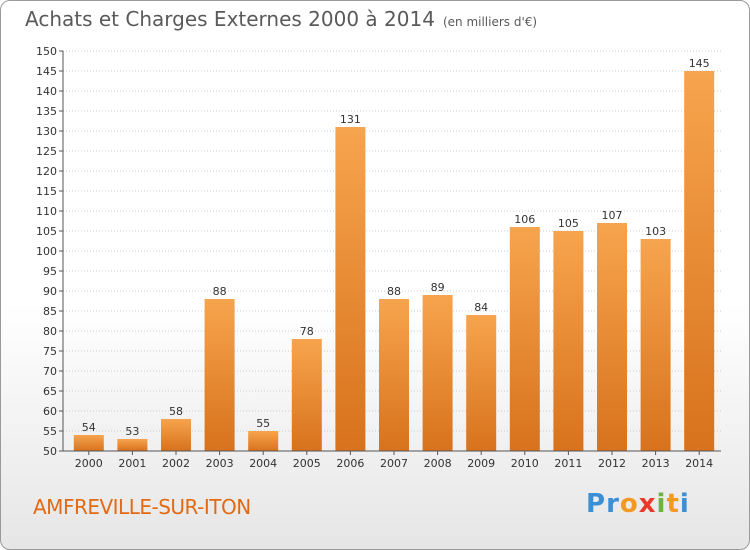 The image size is (750, 550). I want to click on y-tick-label: 55, so click(50, 431).